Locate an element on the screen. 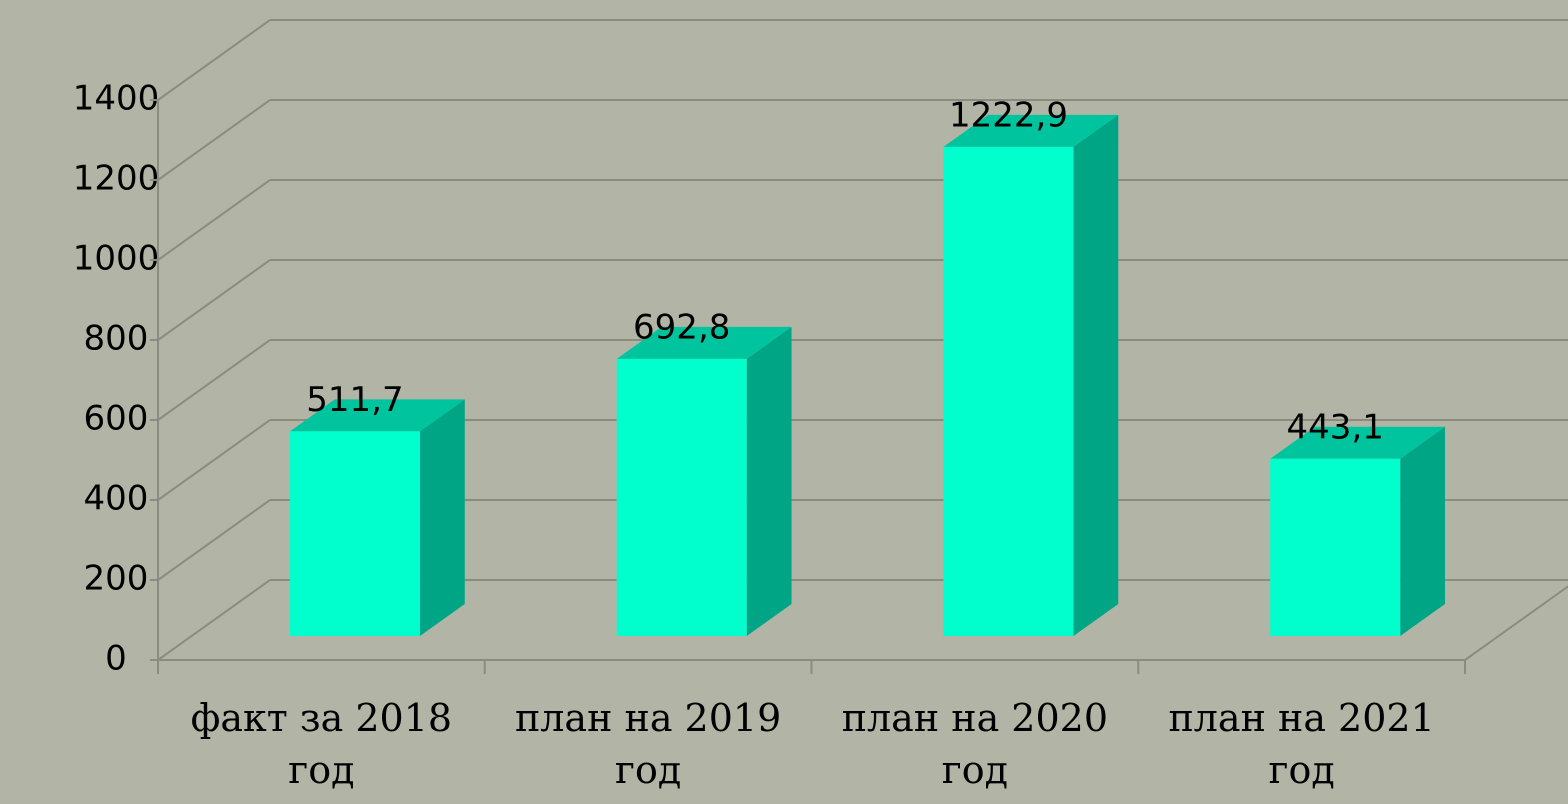 The image size is (1568, 804). data-label: 1222,9 is located at coordinates (1008, 115).